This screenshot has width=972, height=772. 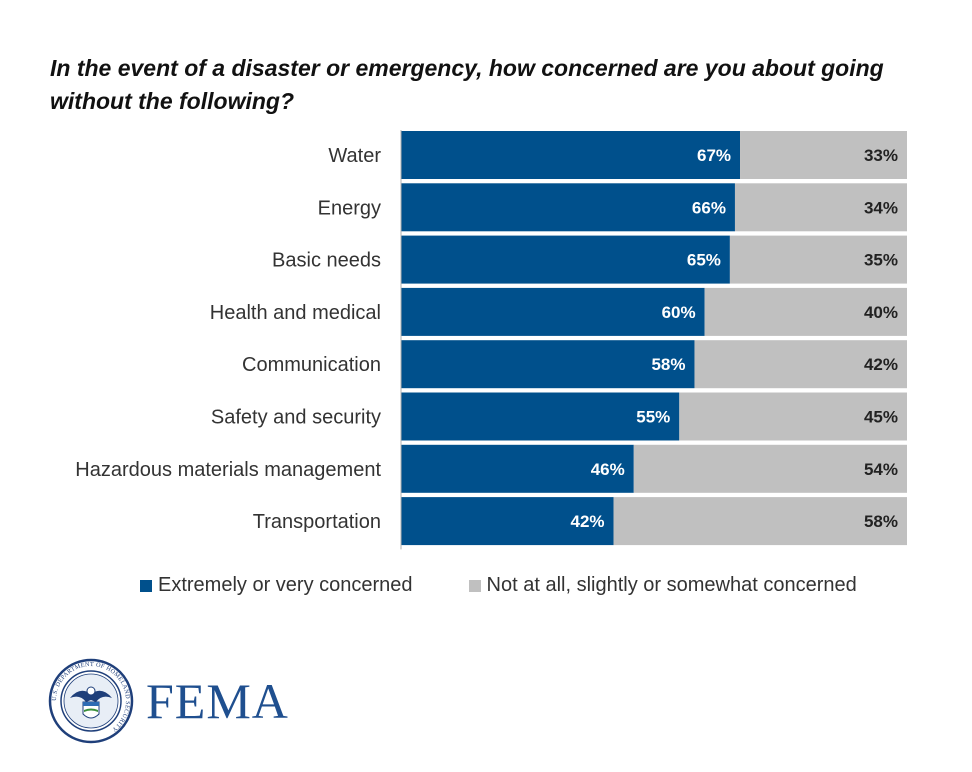 What do you see at coordinates (679, 312) in the screenshot?
I see `data-label: 60%` at bounding box center [679, 312].